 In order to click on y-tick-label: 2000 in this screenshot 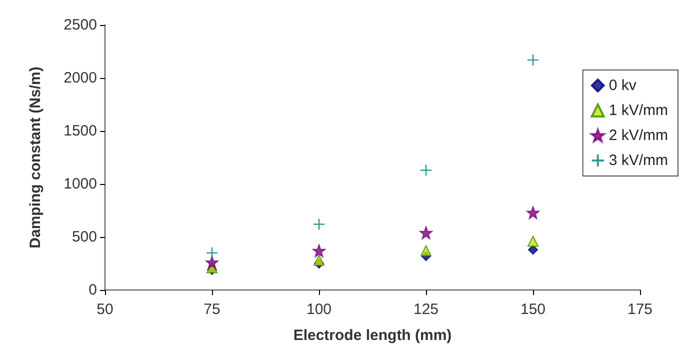, I will do `click(80, 78)`.